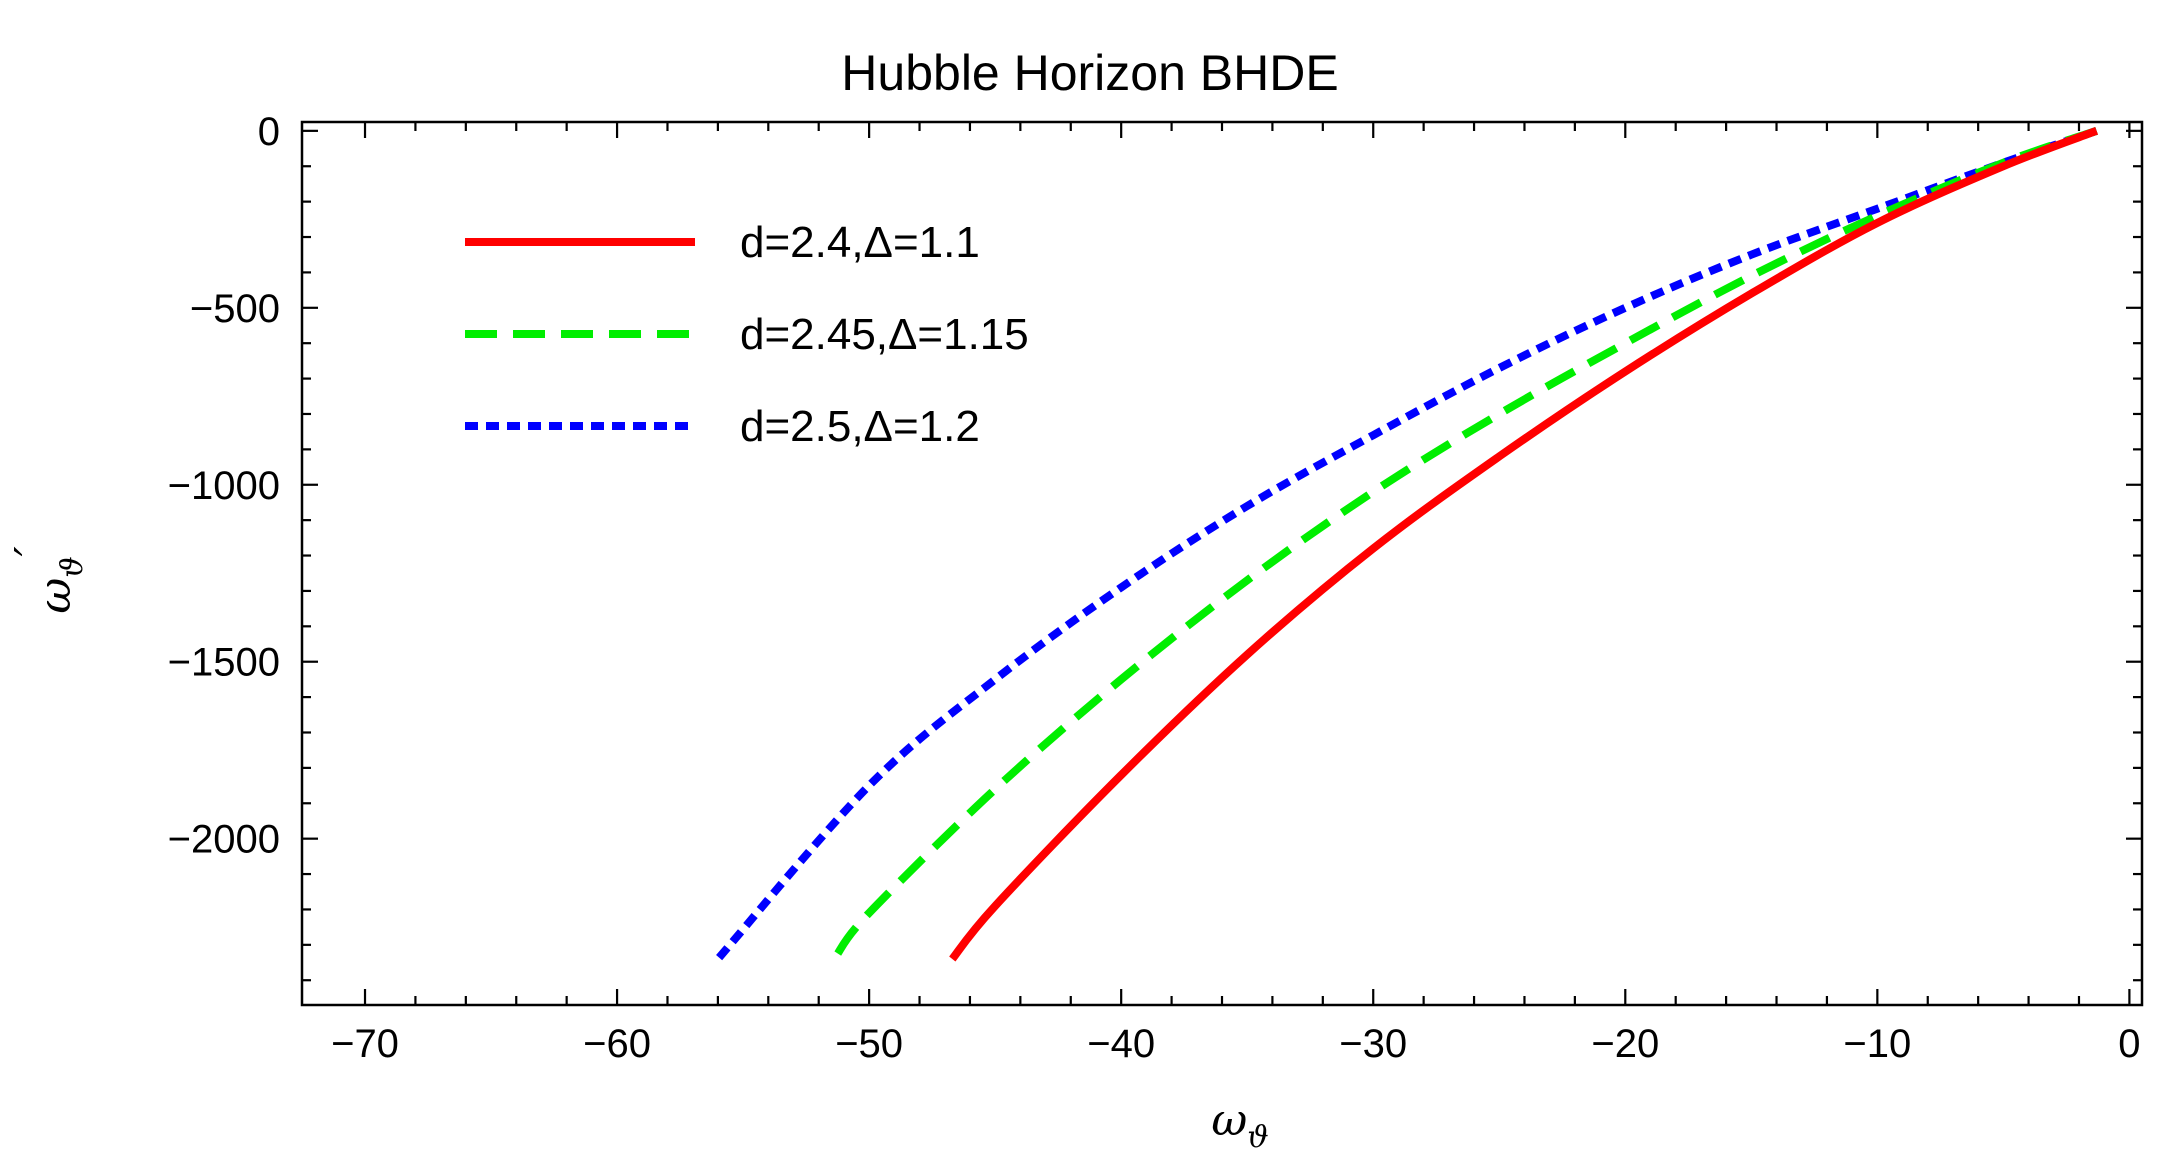 This screenshot has height=1163, width=2182. I want to click on y-axis-label-symbol: ω, so click(55, 596).